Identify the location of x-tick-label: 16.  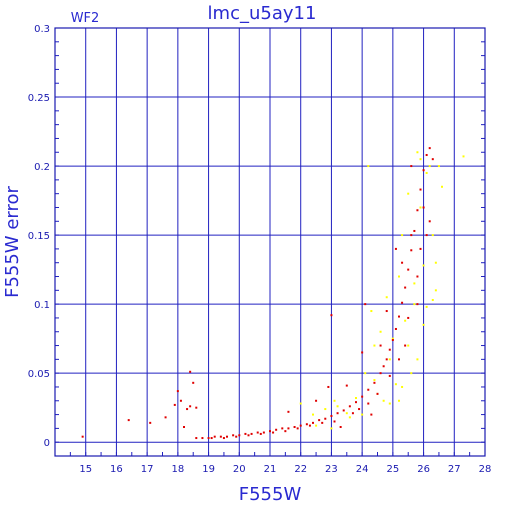
(116, 469).